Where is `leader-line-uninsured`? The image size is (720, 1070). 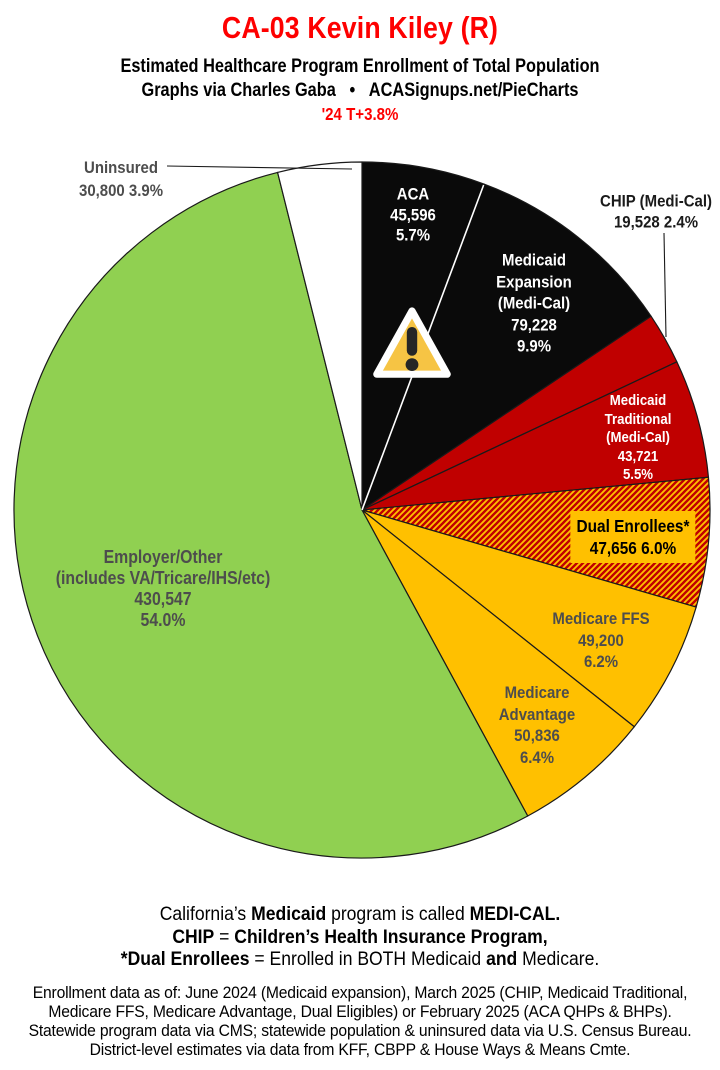 leader-line-uninsured is located at coordinates (259, 167).